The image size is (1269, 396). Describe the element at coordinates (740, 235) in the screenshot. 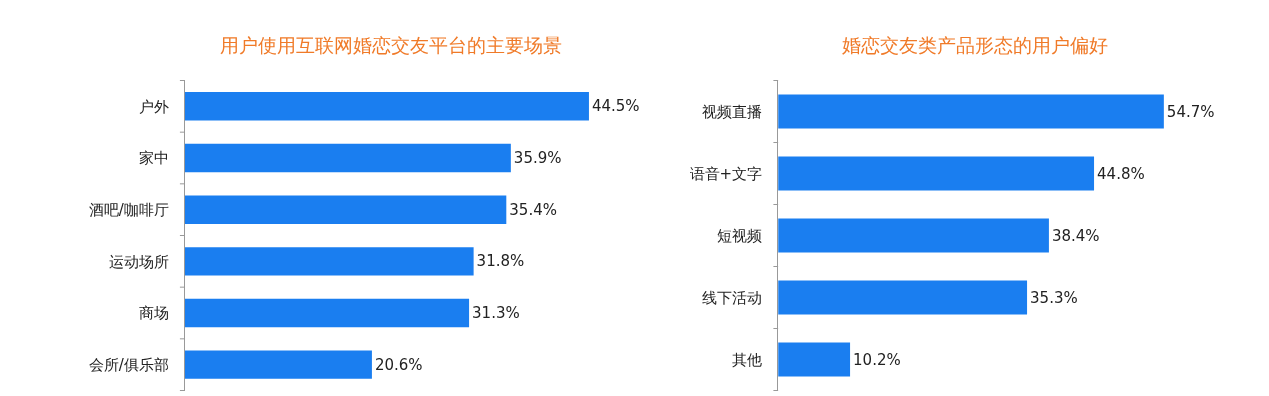

I see `y-tick-label: 短视频` at that location.